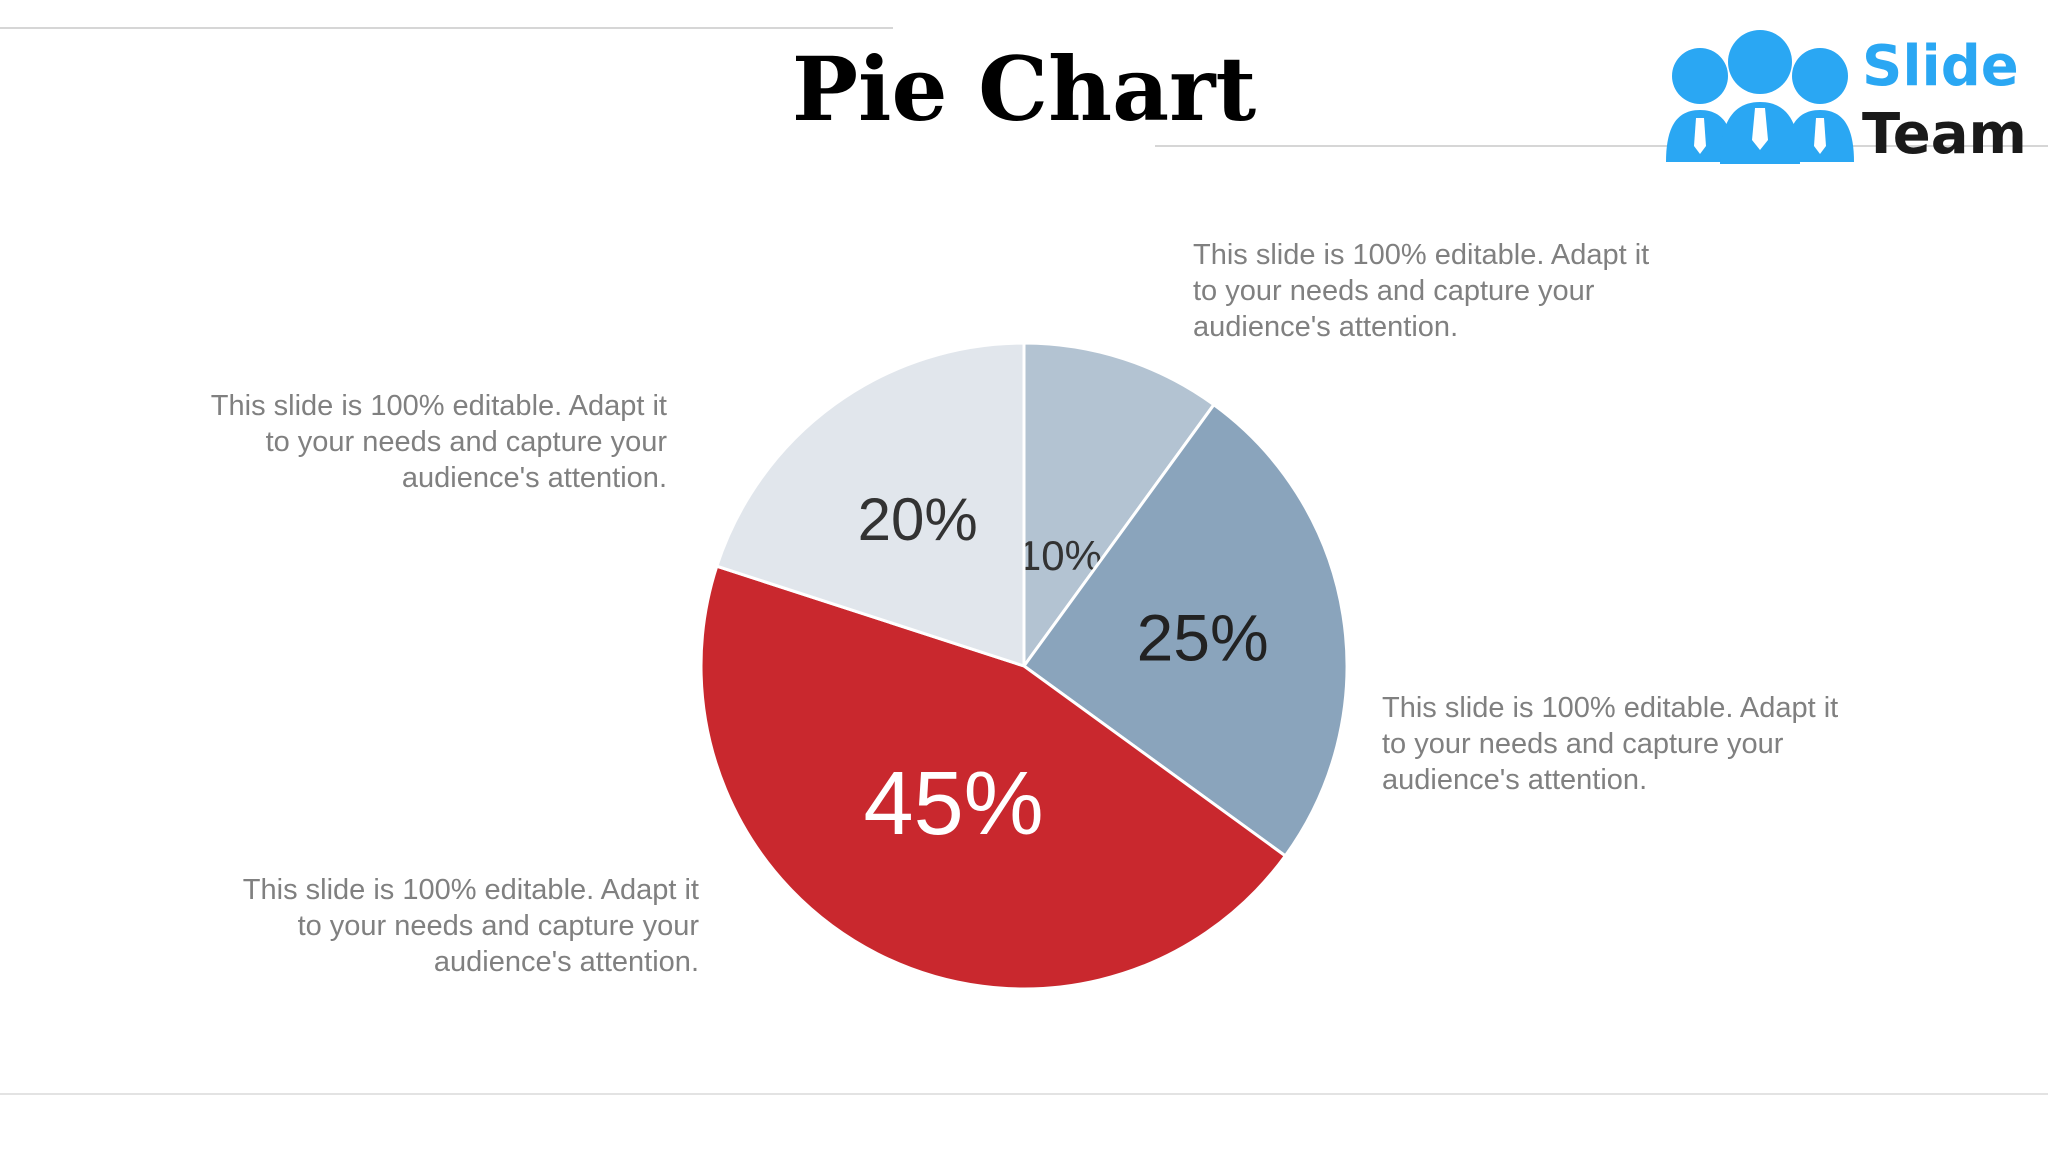 The image size is (2048, 1152). What do you see at coordinates (954, 804) in the screenshot?
I see `pie-label-45: 45%` at bounding box center [954, 804].